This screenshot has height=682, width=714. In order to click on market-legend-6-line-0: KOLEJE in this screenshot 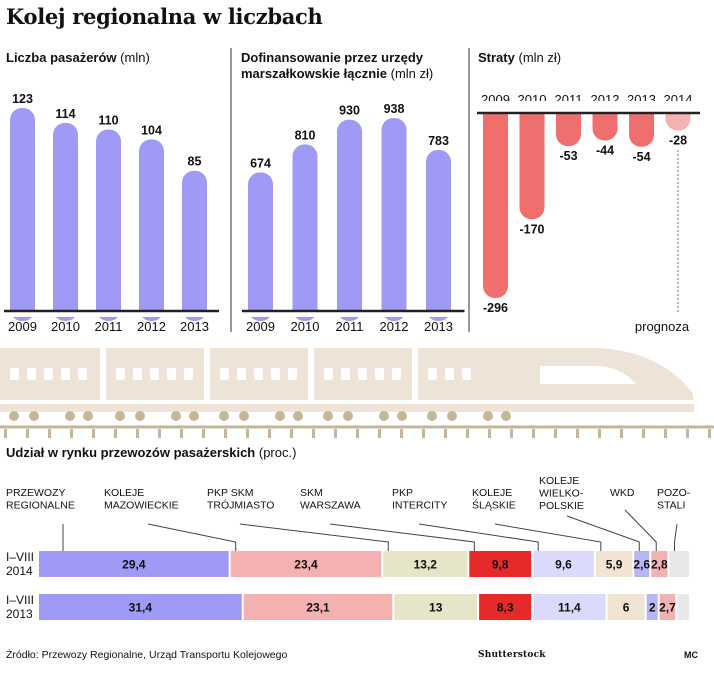, I will do `click(559, 481)`.